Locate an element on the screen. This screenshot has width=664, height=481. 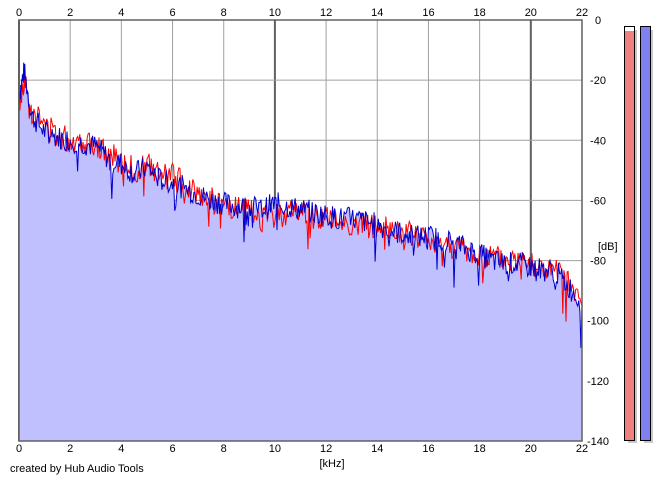
x-tick-label-bottom: 12 is located at coordinates (326, 449).